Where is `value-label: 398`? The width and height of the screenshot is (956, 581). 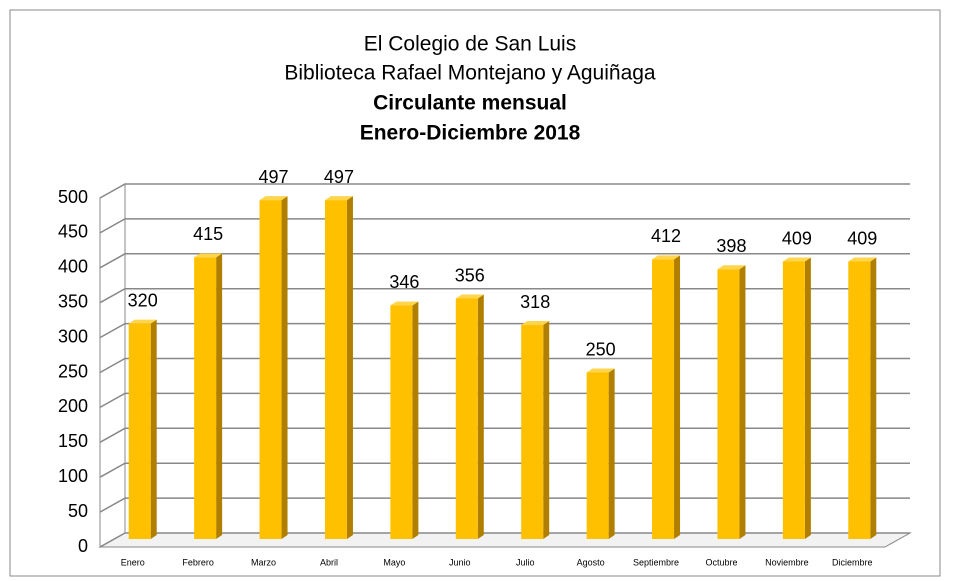 value-label: 398 is located at coordinates (731, 246).